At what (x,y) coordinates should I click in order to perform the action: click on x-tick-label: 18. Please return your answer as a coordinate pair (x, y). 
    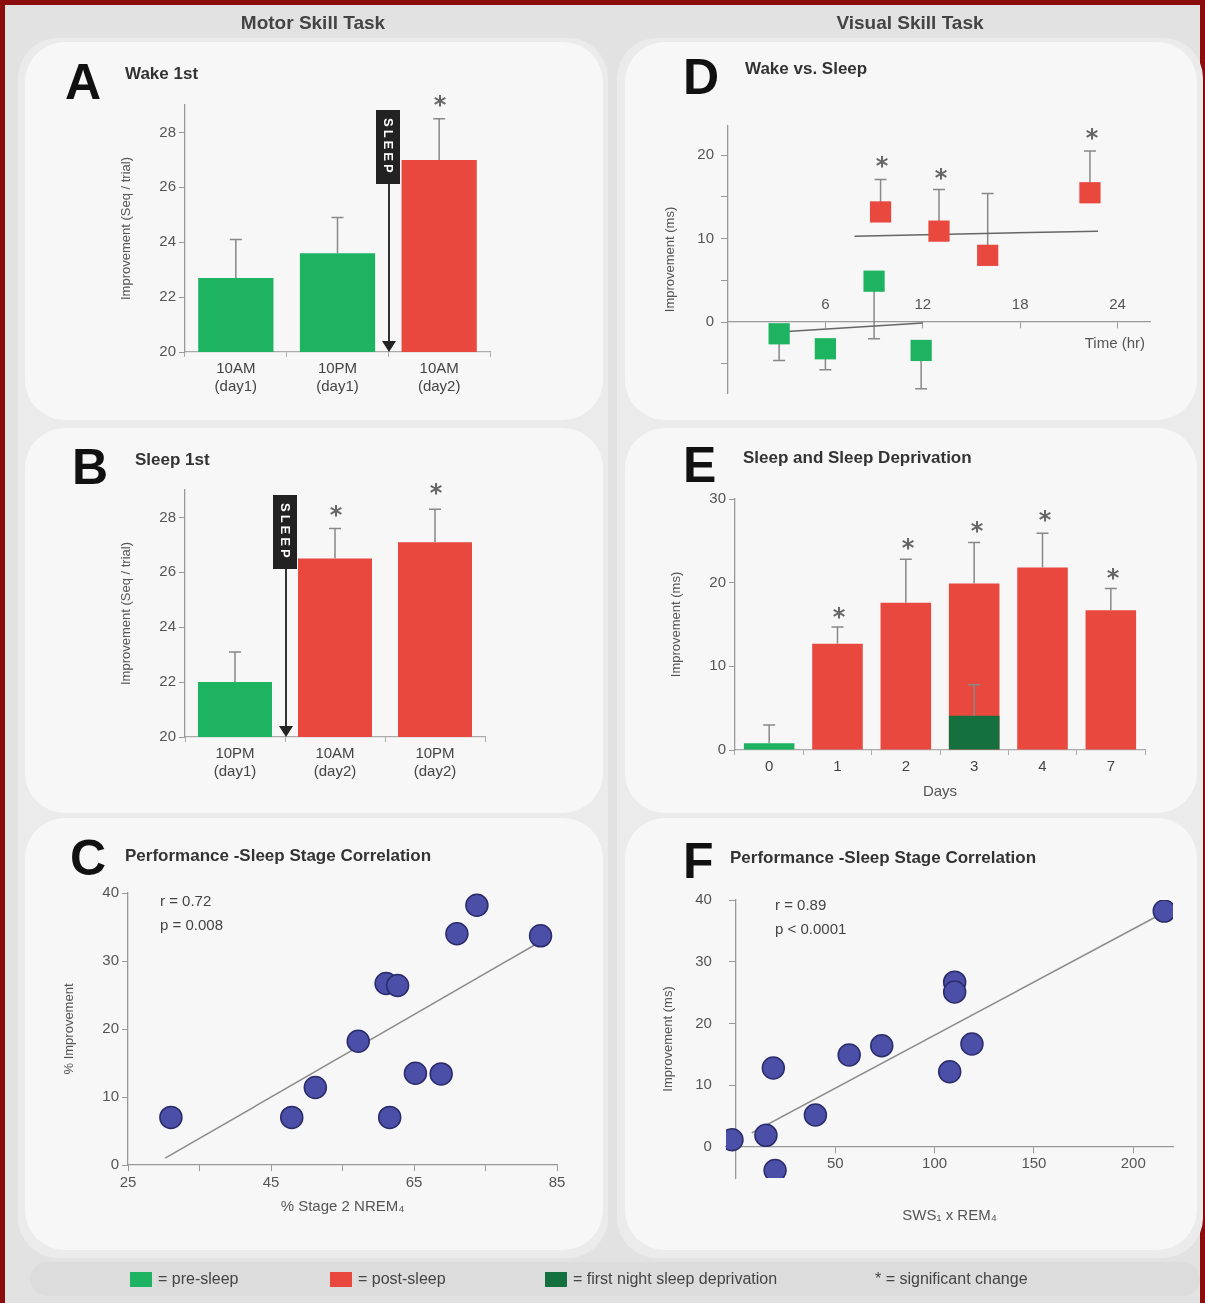
    Looking at the image, I should click on (1020, 303).